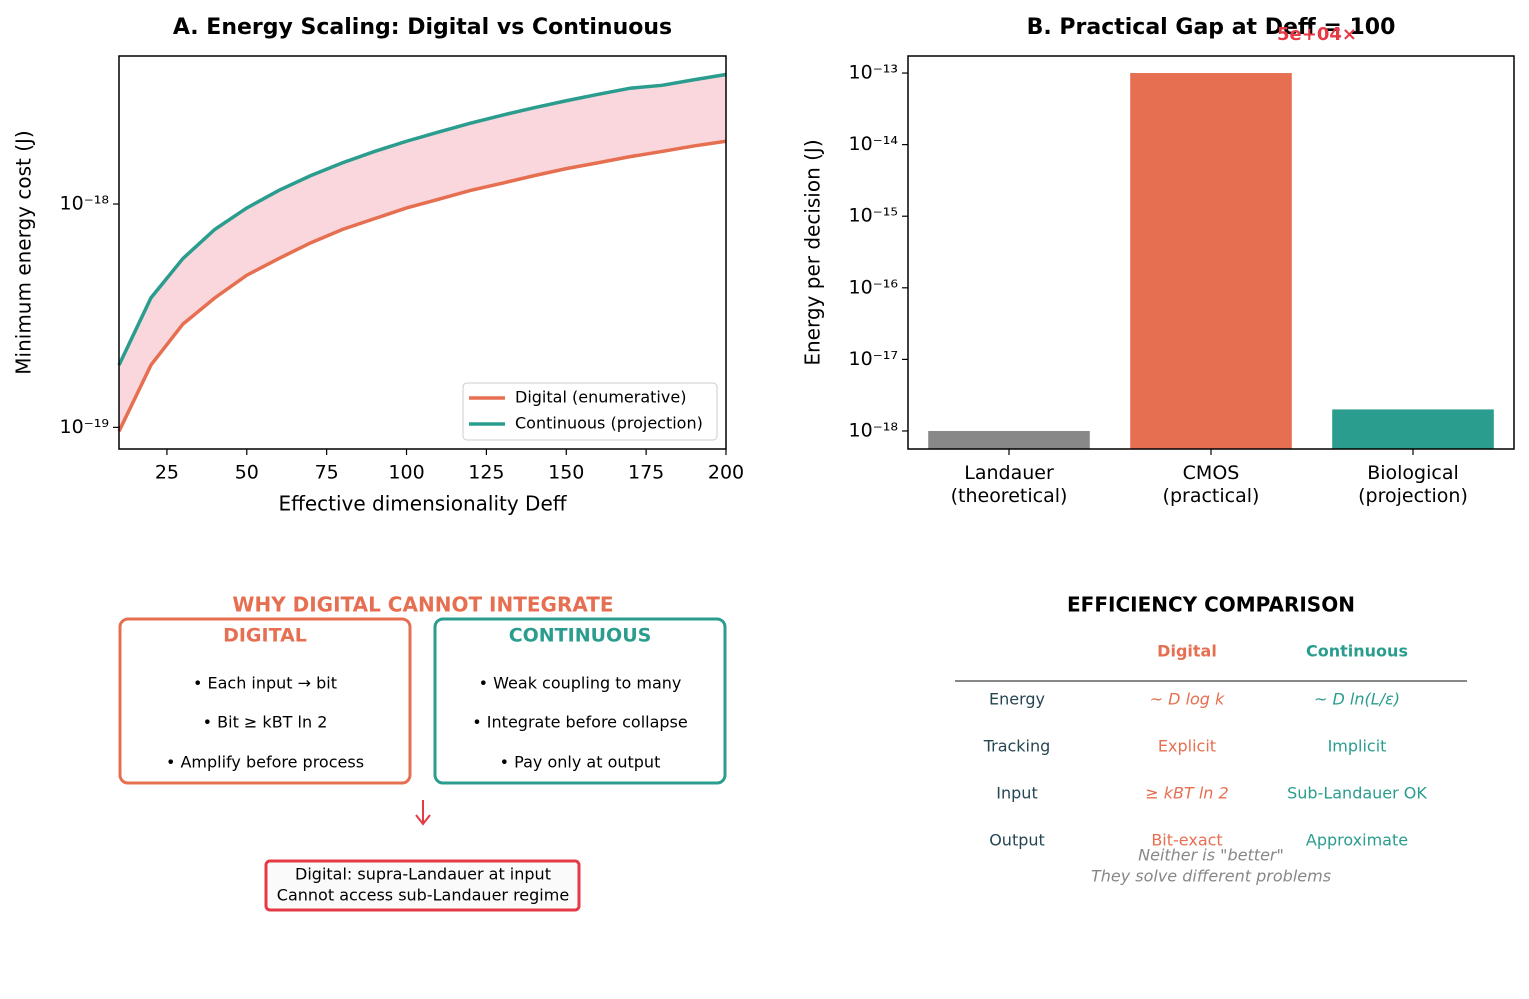 This screenshot has width=1529, height=999. I want to click on table-title: EFFICIENCY COMPARISON, so click(1211, 605).